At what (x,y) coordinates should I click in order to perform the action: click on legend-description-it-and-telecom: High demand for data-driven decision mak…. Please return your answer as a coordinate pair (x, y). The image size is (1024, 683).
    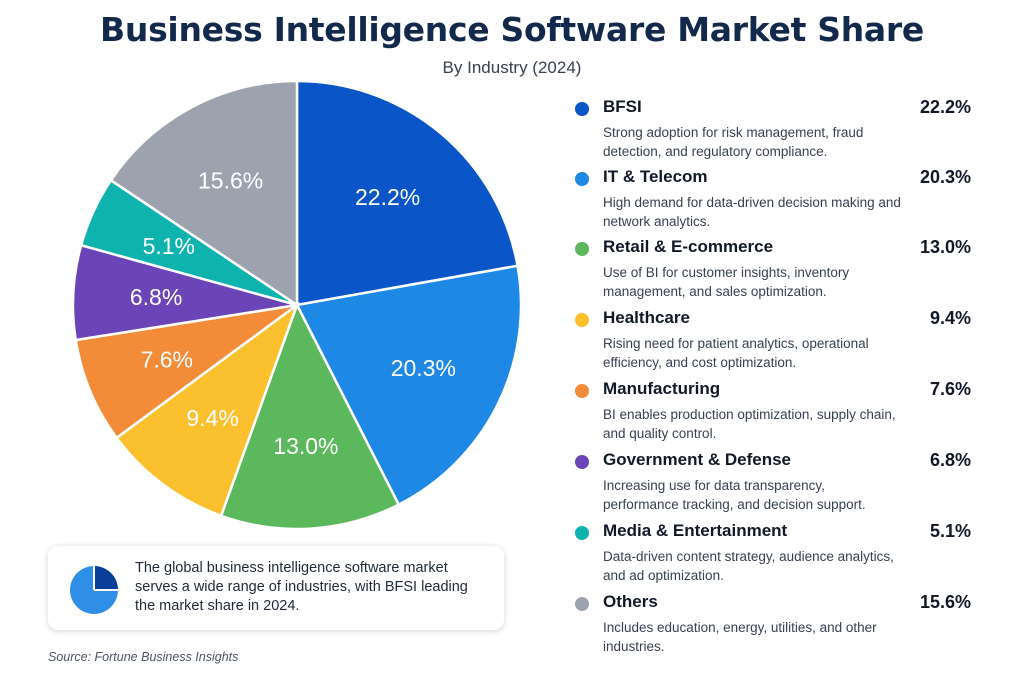
    Looking at the image, I should click on (752, 212).